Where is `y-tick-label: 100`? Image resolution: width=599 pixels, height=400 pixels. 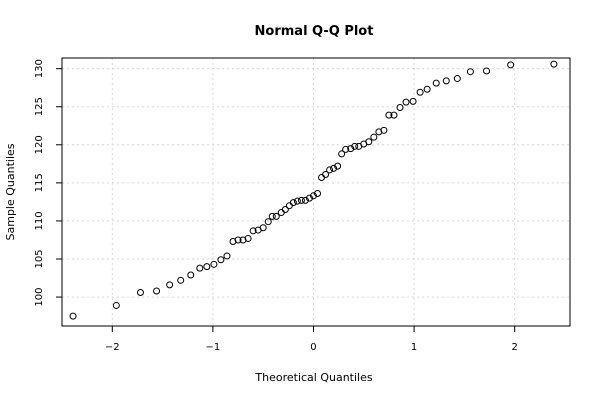 y-tick-label: 100 is located at coordinates (39, 297).